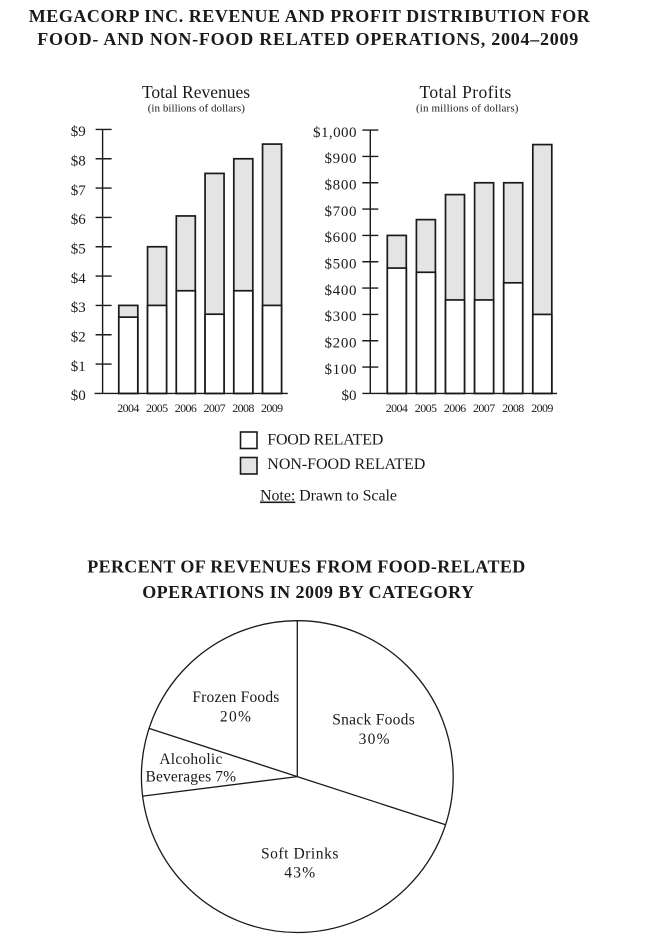 Image resolution: width=651 pixels, height=942 pixels. What do you see at coordinates (197, 108) in the screenshot?
I see `svg-text: (in billions of dollars)` at bounding box center [197, 108].